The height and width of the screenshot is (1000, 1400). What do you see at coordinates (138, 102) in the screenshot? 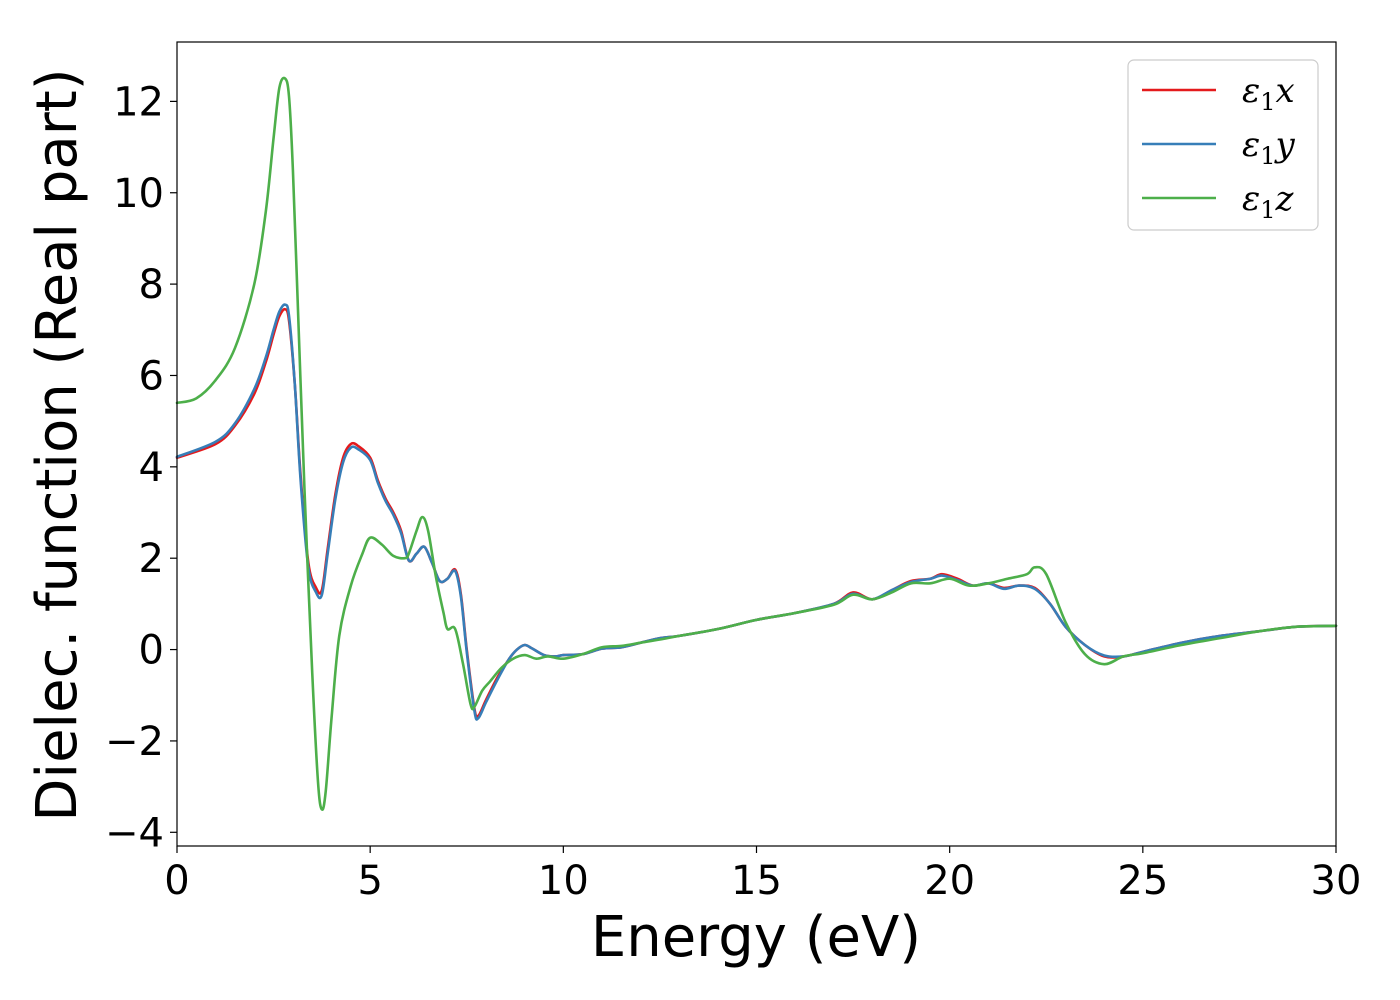
I see `y-tick-label: 12` at bounding box center [138, 102].